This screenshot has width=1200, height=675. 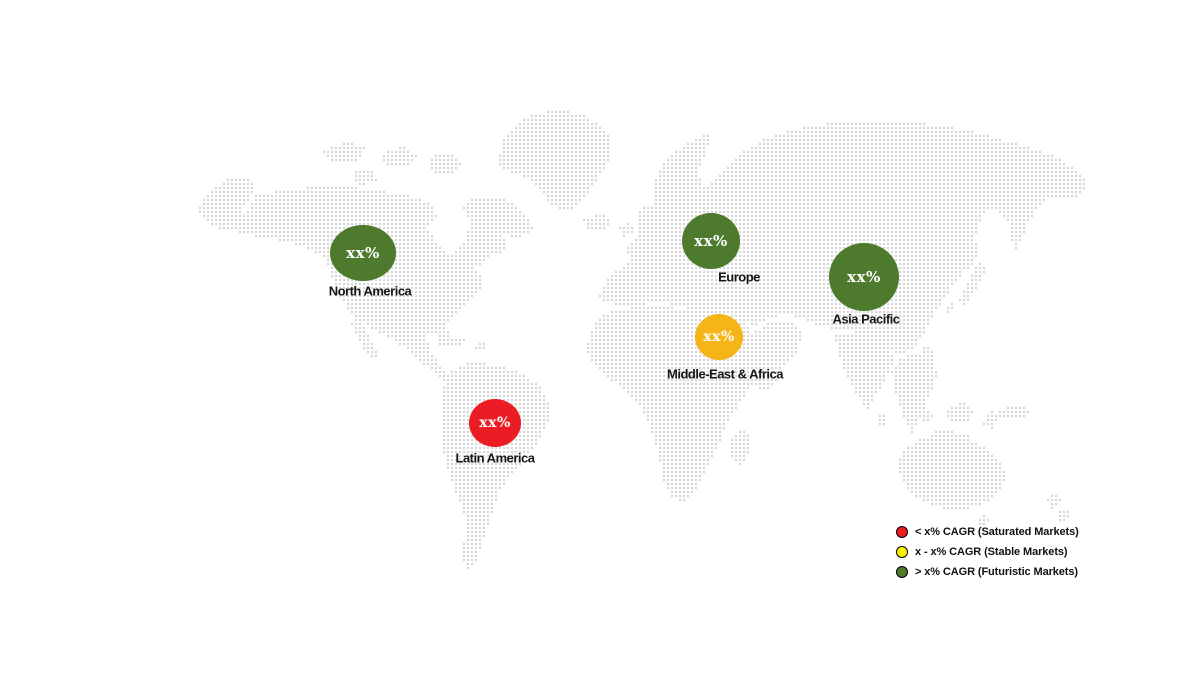 What do you see at coordinates (739, 277) in the screenshot?
I see `region-label-europe: Europe` at bounding box center [739, 277].